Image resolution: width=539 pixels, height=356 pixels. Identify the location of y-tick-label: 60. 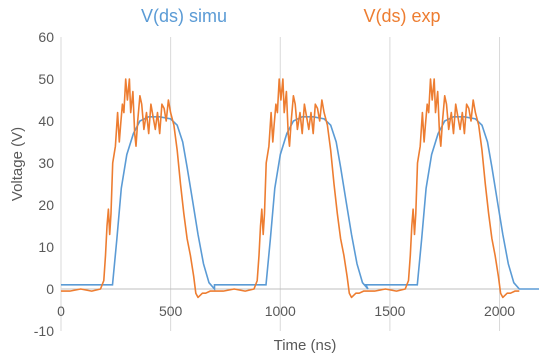
(46, 37).